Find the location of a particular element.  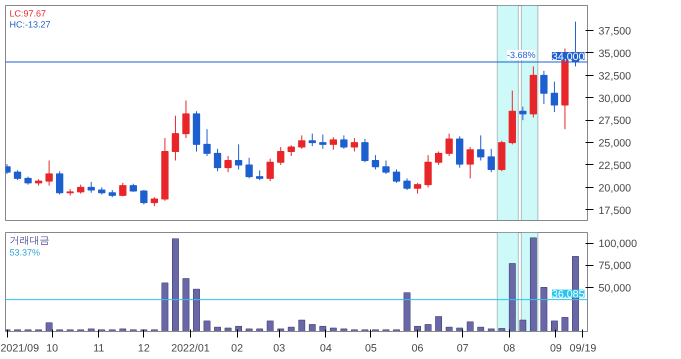

x-tick-label: 12 is located at coordinates (144, 348).